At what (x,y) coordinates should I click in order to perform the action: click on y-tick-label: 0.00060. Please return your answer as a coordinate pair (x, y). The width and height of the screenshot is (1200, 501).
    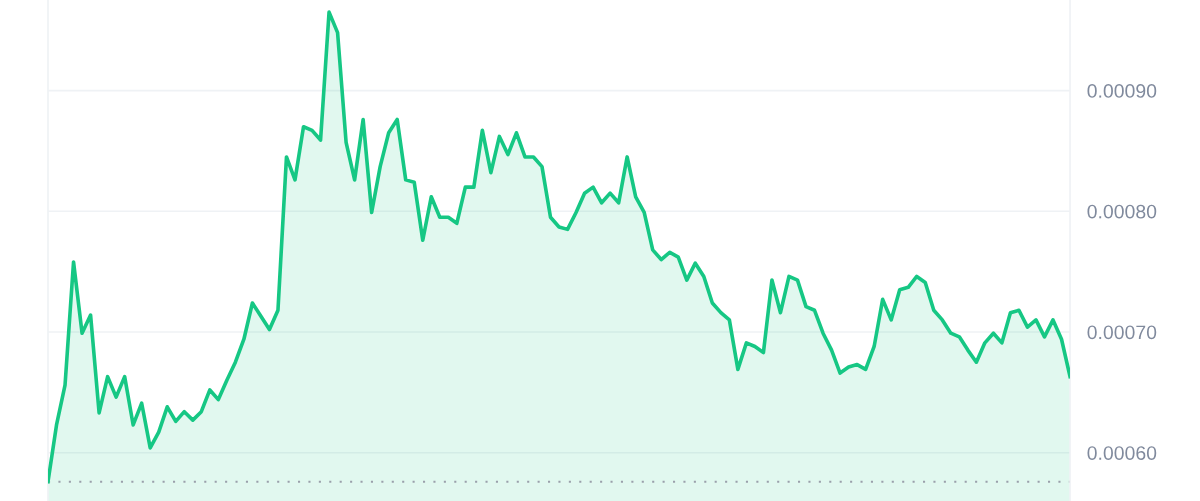
    Looking at the image, I should click on (1122, 453).